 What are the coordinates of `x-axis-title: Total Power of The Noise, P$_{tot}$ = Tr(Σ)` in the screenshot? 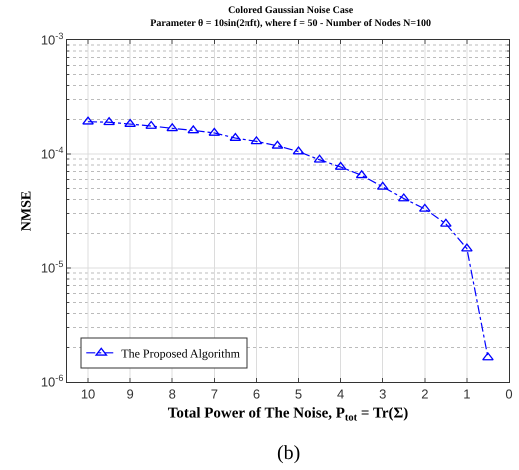 It's located at (288, 415).